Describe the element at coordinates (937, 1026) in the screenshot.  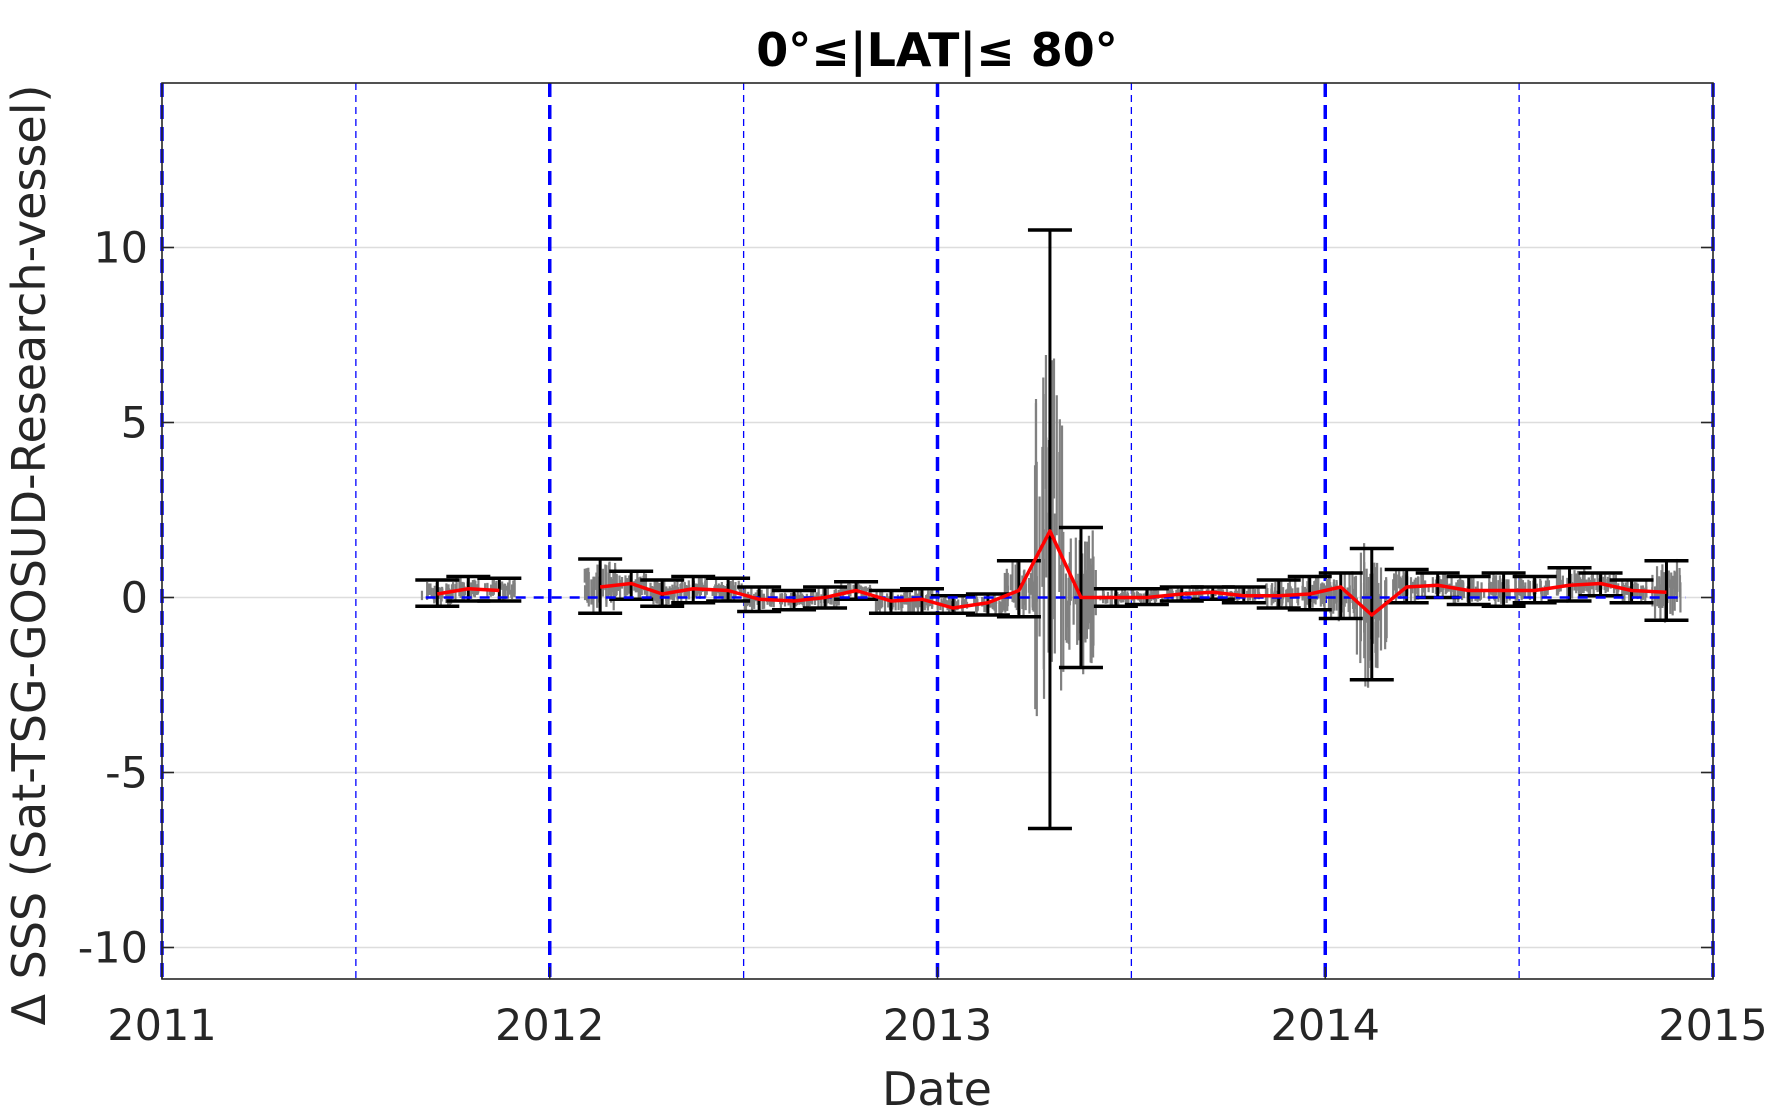
I see `x-tick-label: 2013` at that location.